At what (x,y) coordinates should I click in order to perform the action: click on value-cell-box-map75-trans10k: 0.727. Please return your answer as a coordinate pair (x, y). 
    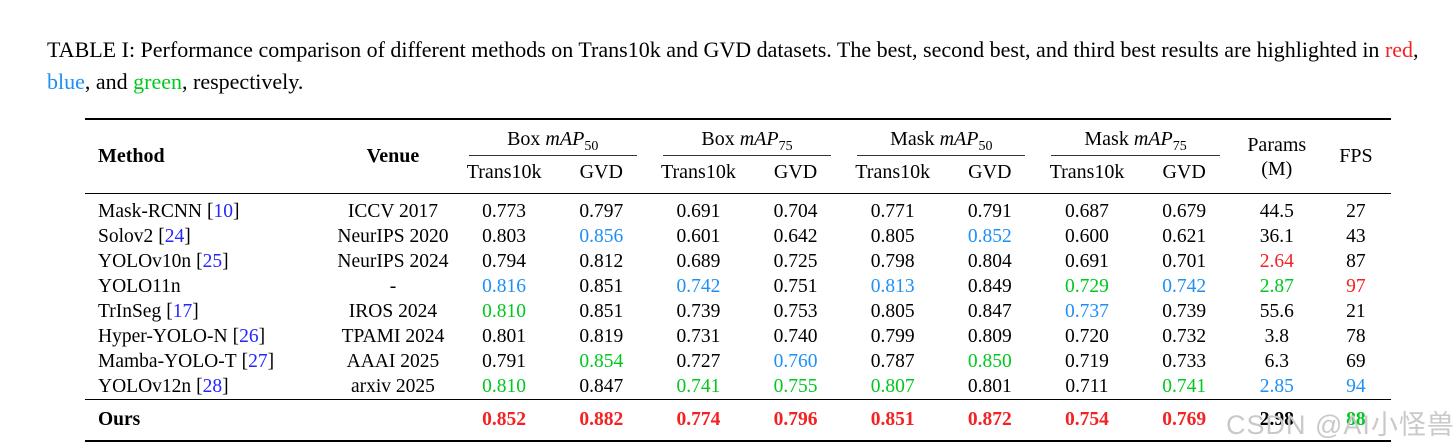
    Looking at the image, I should click on (698, 361).